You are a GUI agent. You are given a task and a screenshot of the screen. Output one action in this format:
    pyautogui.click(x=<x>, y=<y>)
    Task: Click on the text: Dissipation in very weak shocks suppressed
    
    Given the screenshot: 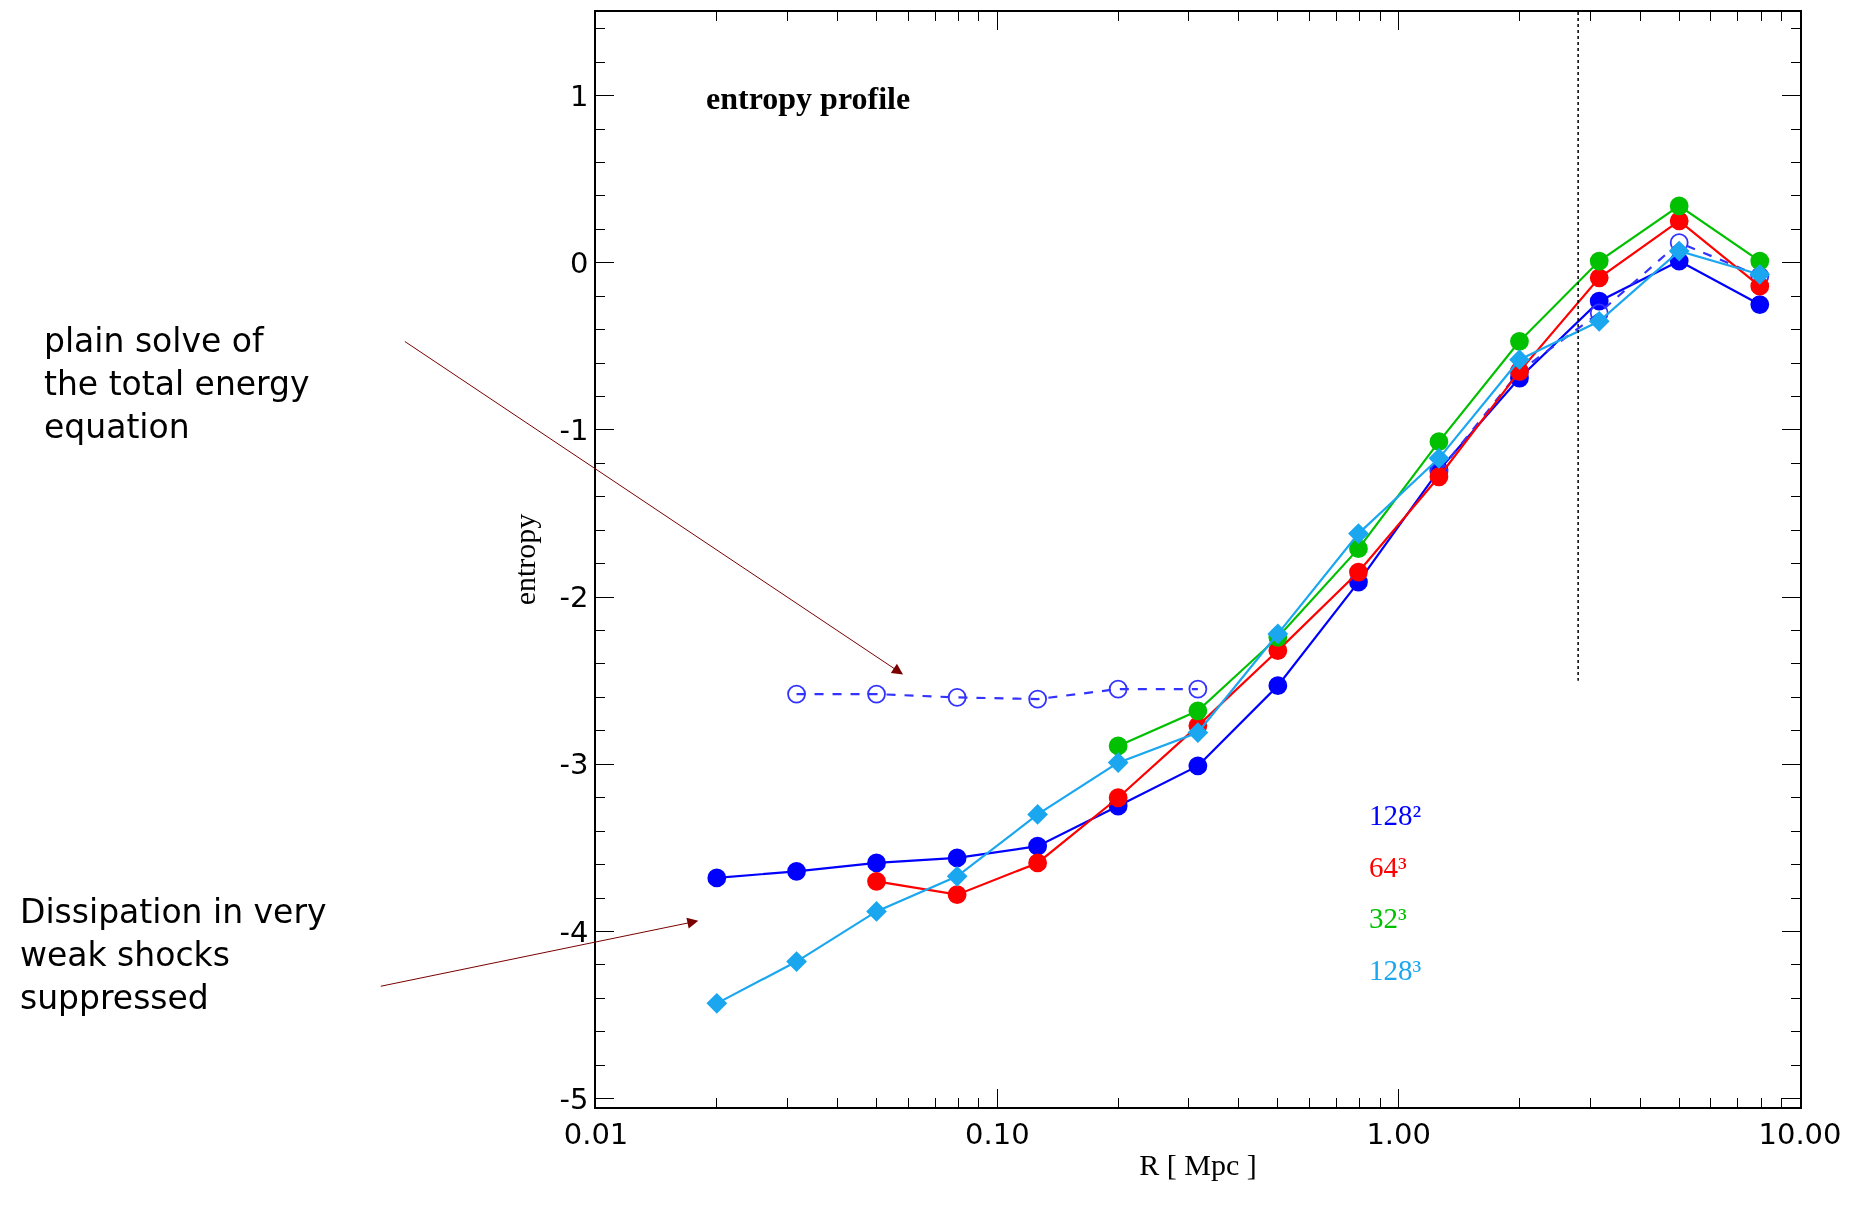 What is the action you would take?
    pyautogui.click(x=173, y=954)
    